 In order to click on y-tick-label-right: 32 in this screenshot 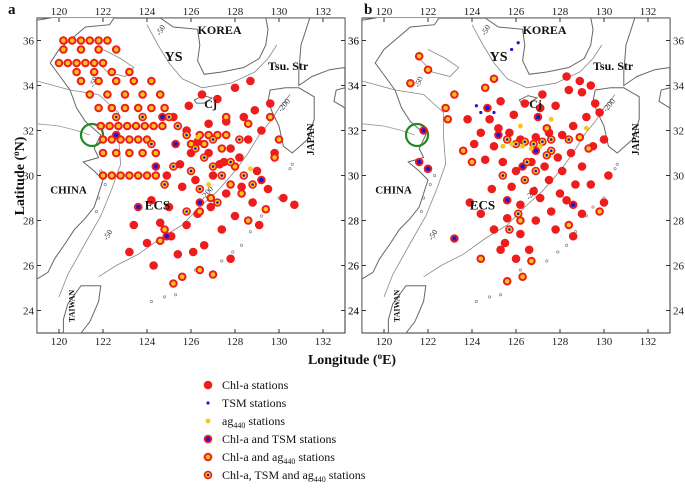, I will do `click(678, 132)`.